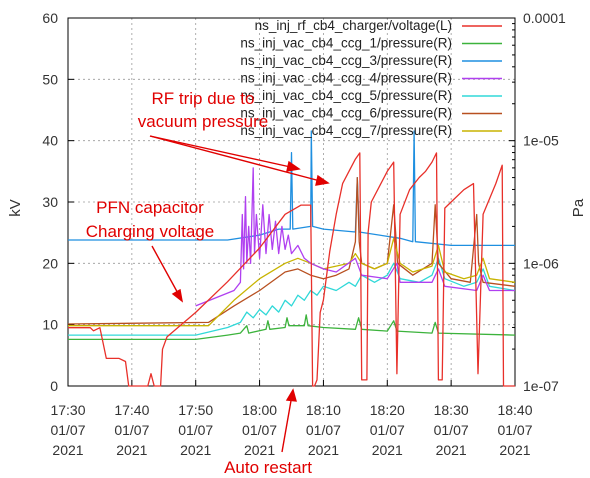  Describe the element at coordinates (131, 410) in the screenshot. I see `x-tick-label: 17:40` at that location.